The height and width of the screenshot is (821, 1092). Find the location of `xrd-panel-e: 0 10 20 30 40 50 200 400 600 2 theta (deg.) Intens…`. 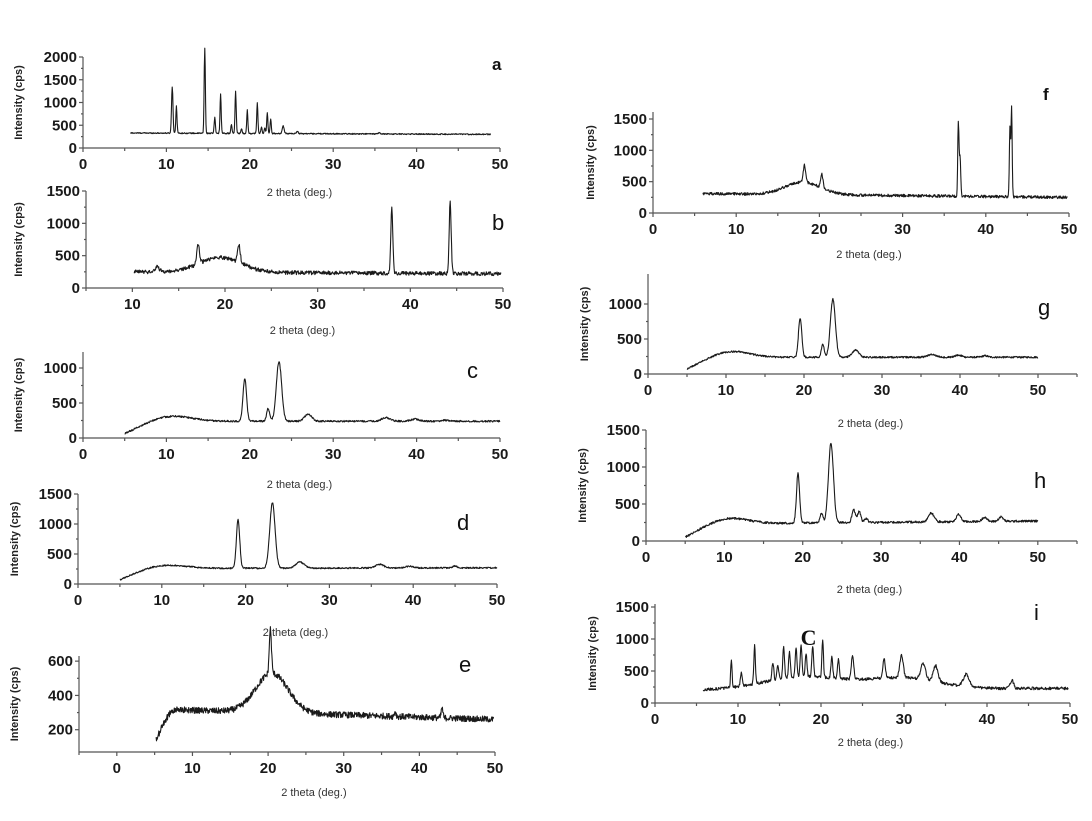

xrd-panel-e: 0 10 20 30 40 50 200 400 600 2 theta (deg.) Intens… is located at coordinates (256, 712).